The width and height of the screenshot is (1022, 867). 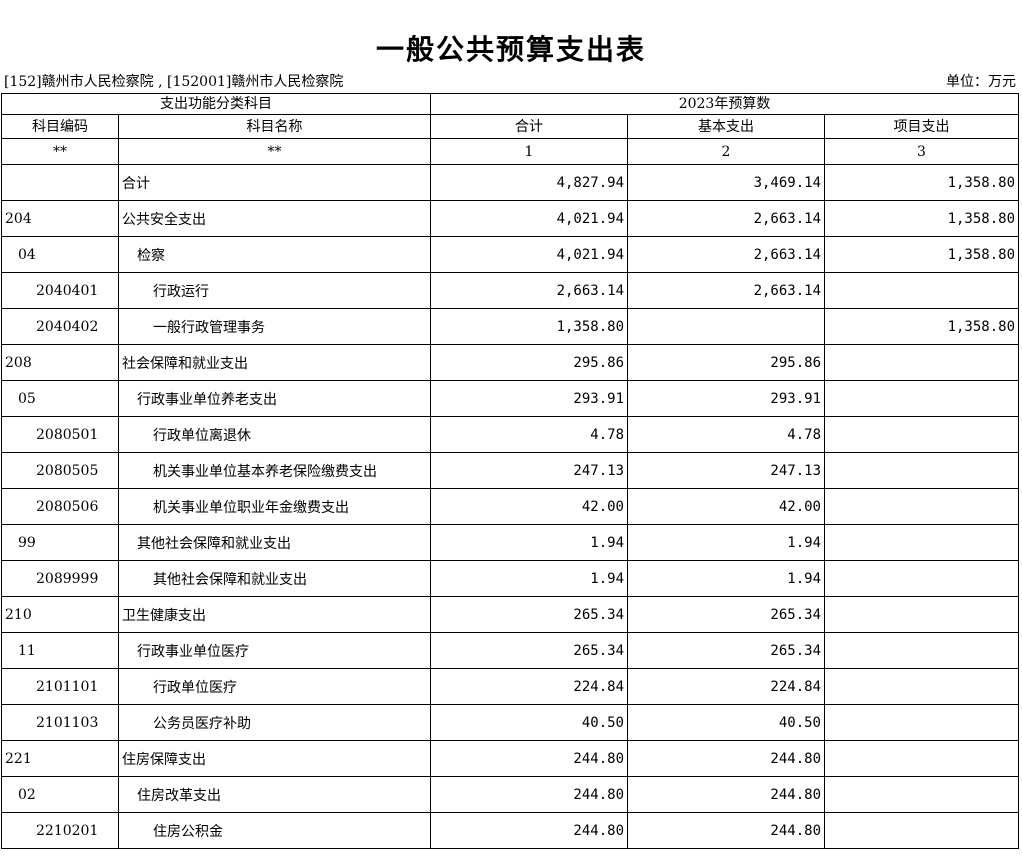 I want to click on index-code: **, so click(x=60, y=151).